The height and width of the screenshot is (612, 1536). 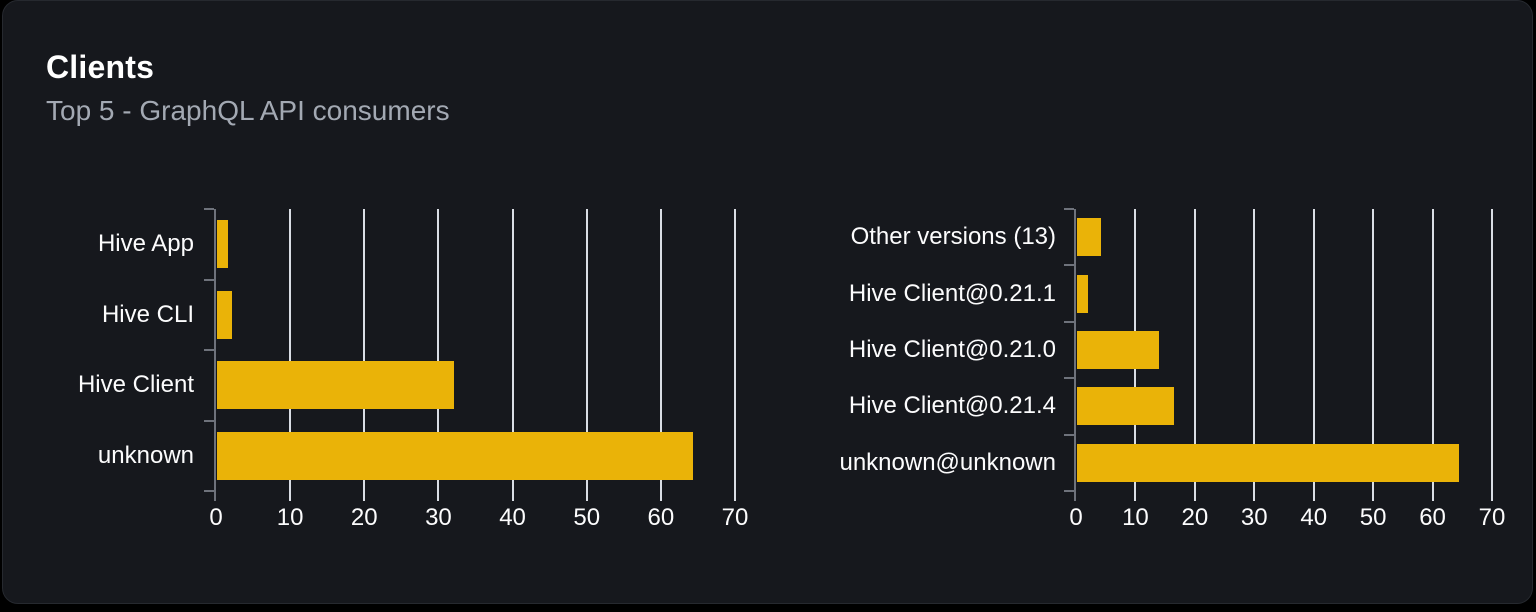 I want to click on category-label: Other versions (13), so click(x=953, y=237).